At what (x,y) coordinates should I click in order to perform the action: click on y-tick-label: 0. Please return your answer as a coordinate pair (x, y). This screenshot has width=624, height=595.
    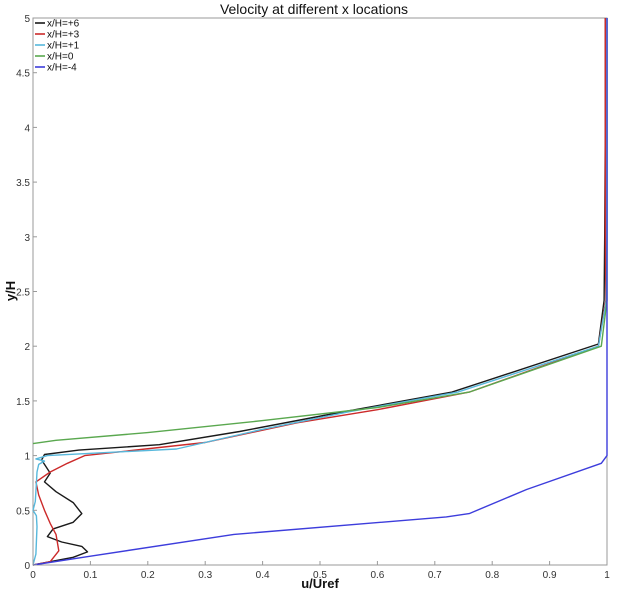
    Looking at the image, I should click on (27, 566).